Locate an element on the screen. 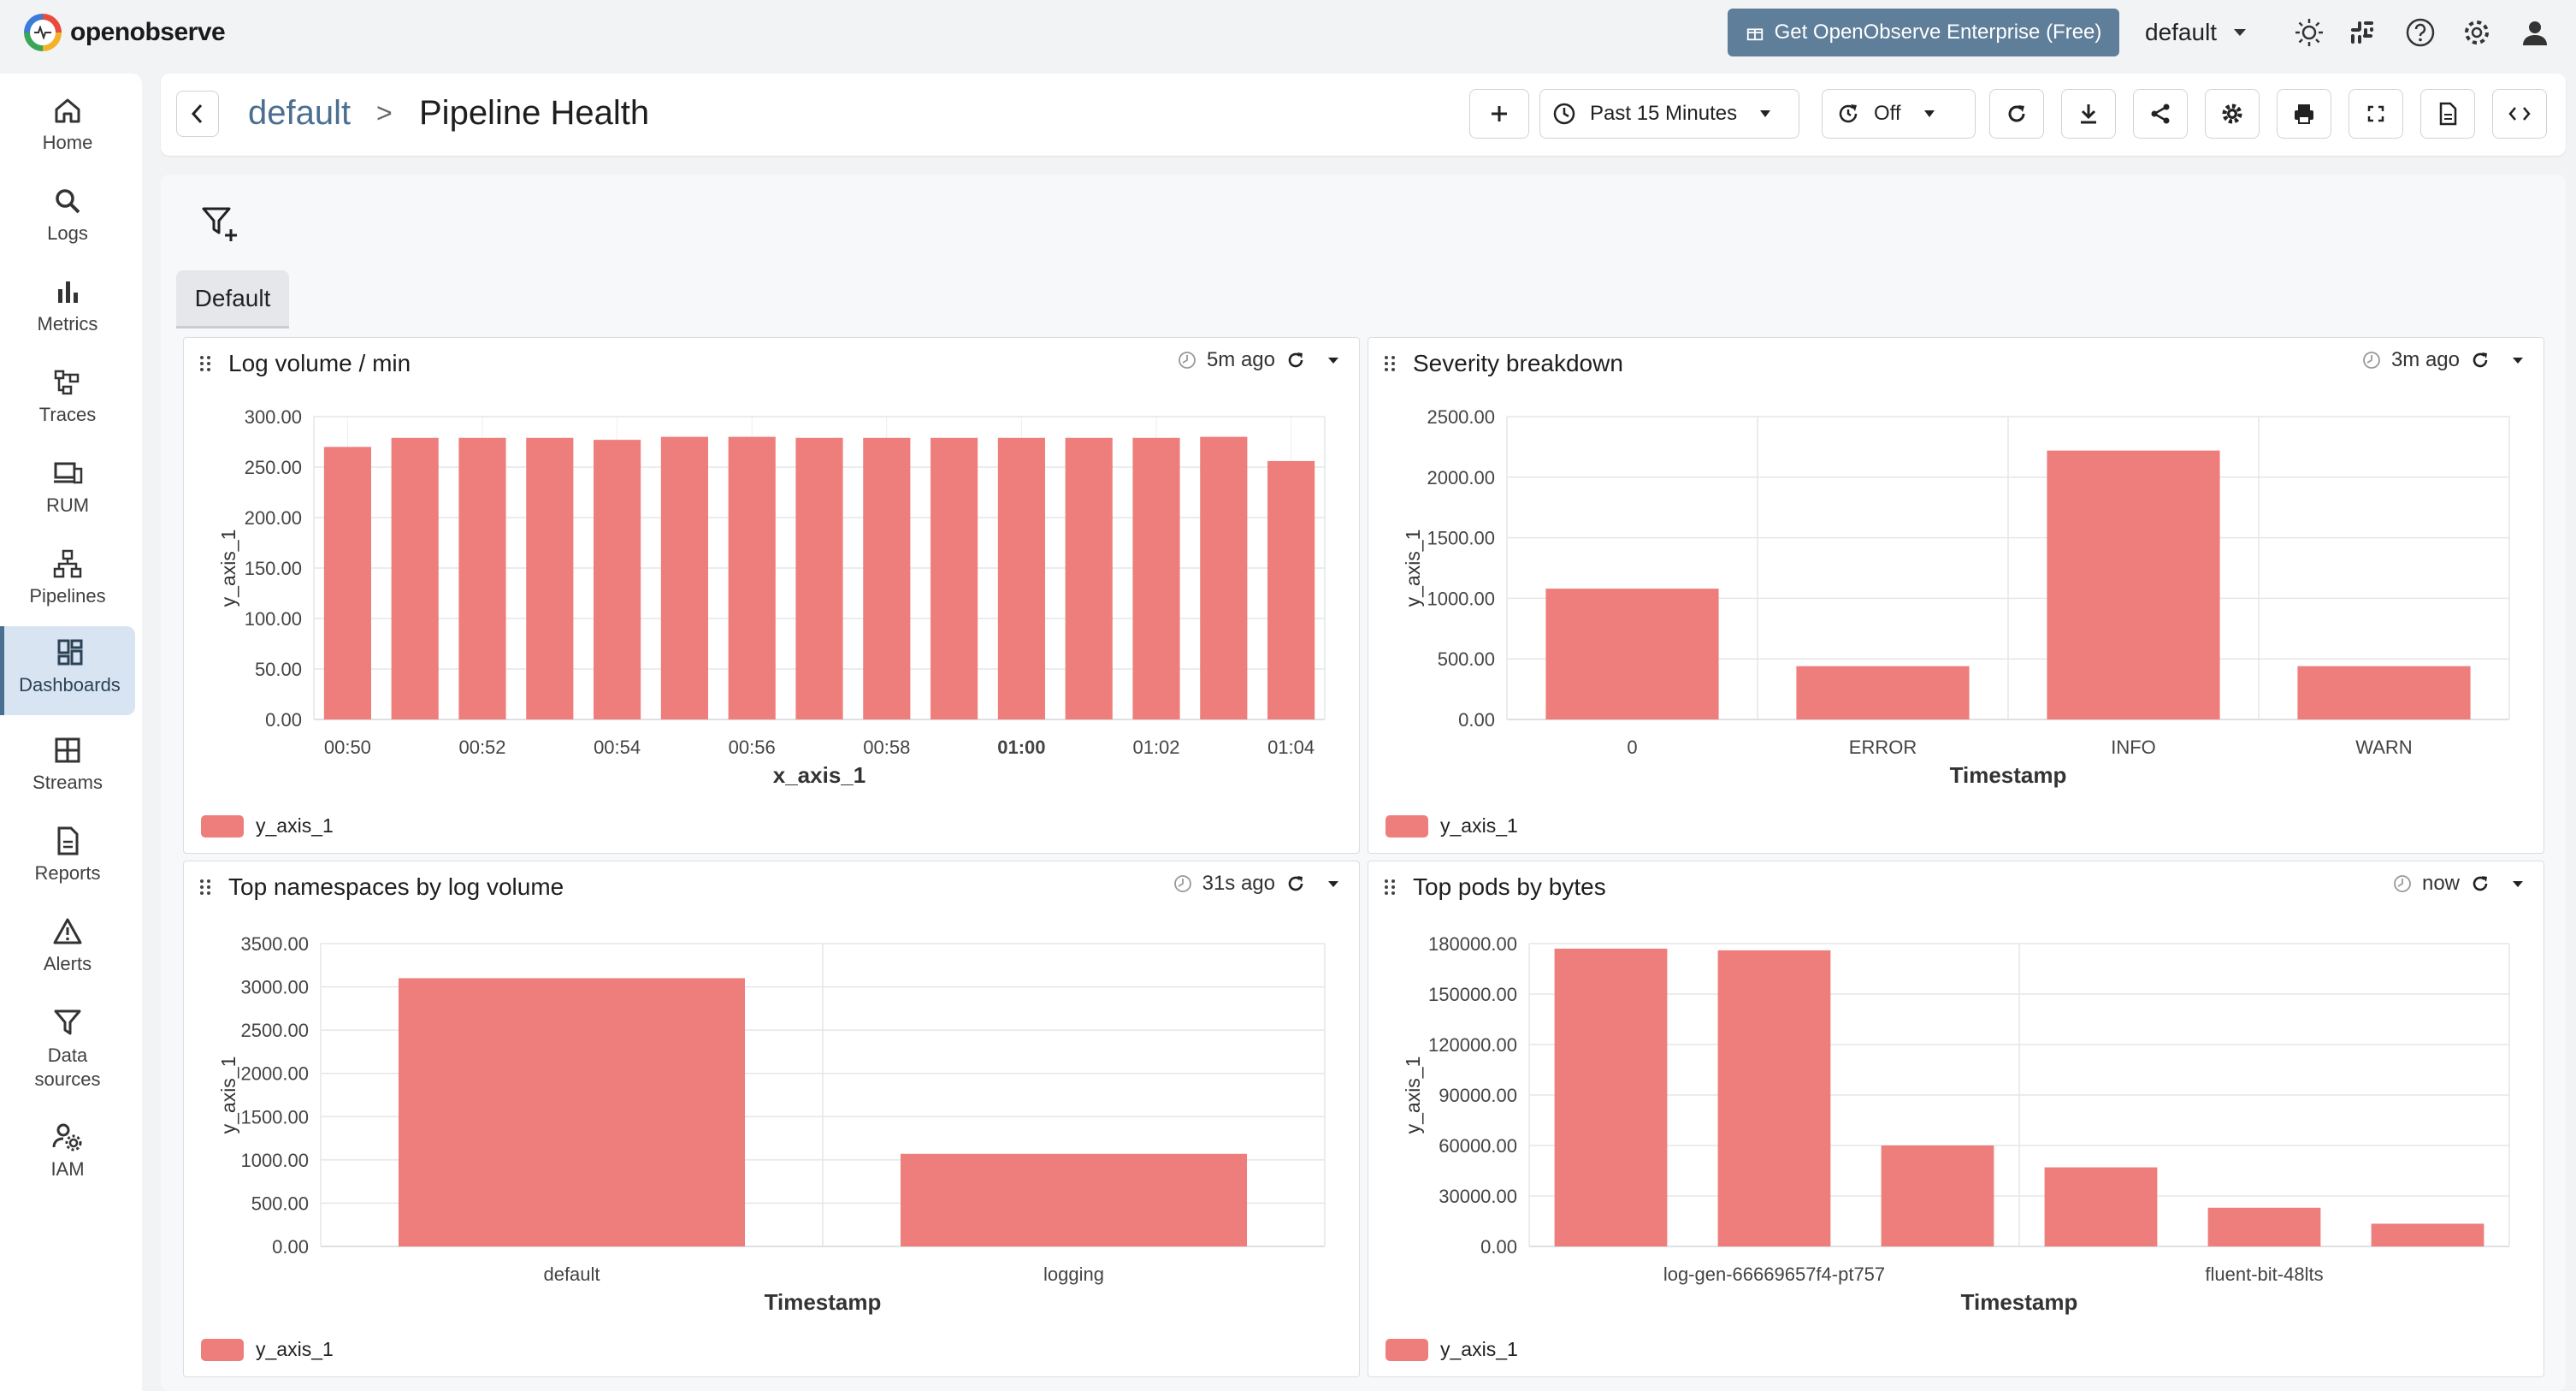  print-button is located at coordinates (2304, 114).